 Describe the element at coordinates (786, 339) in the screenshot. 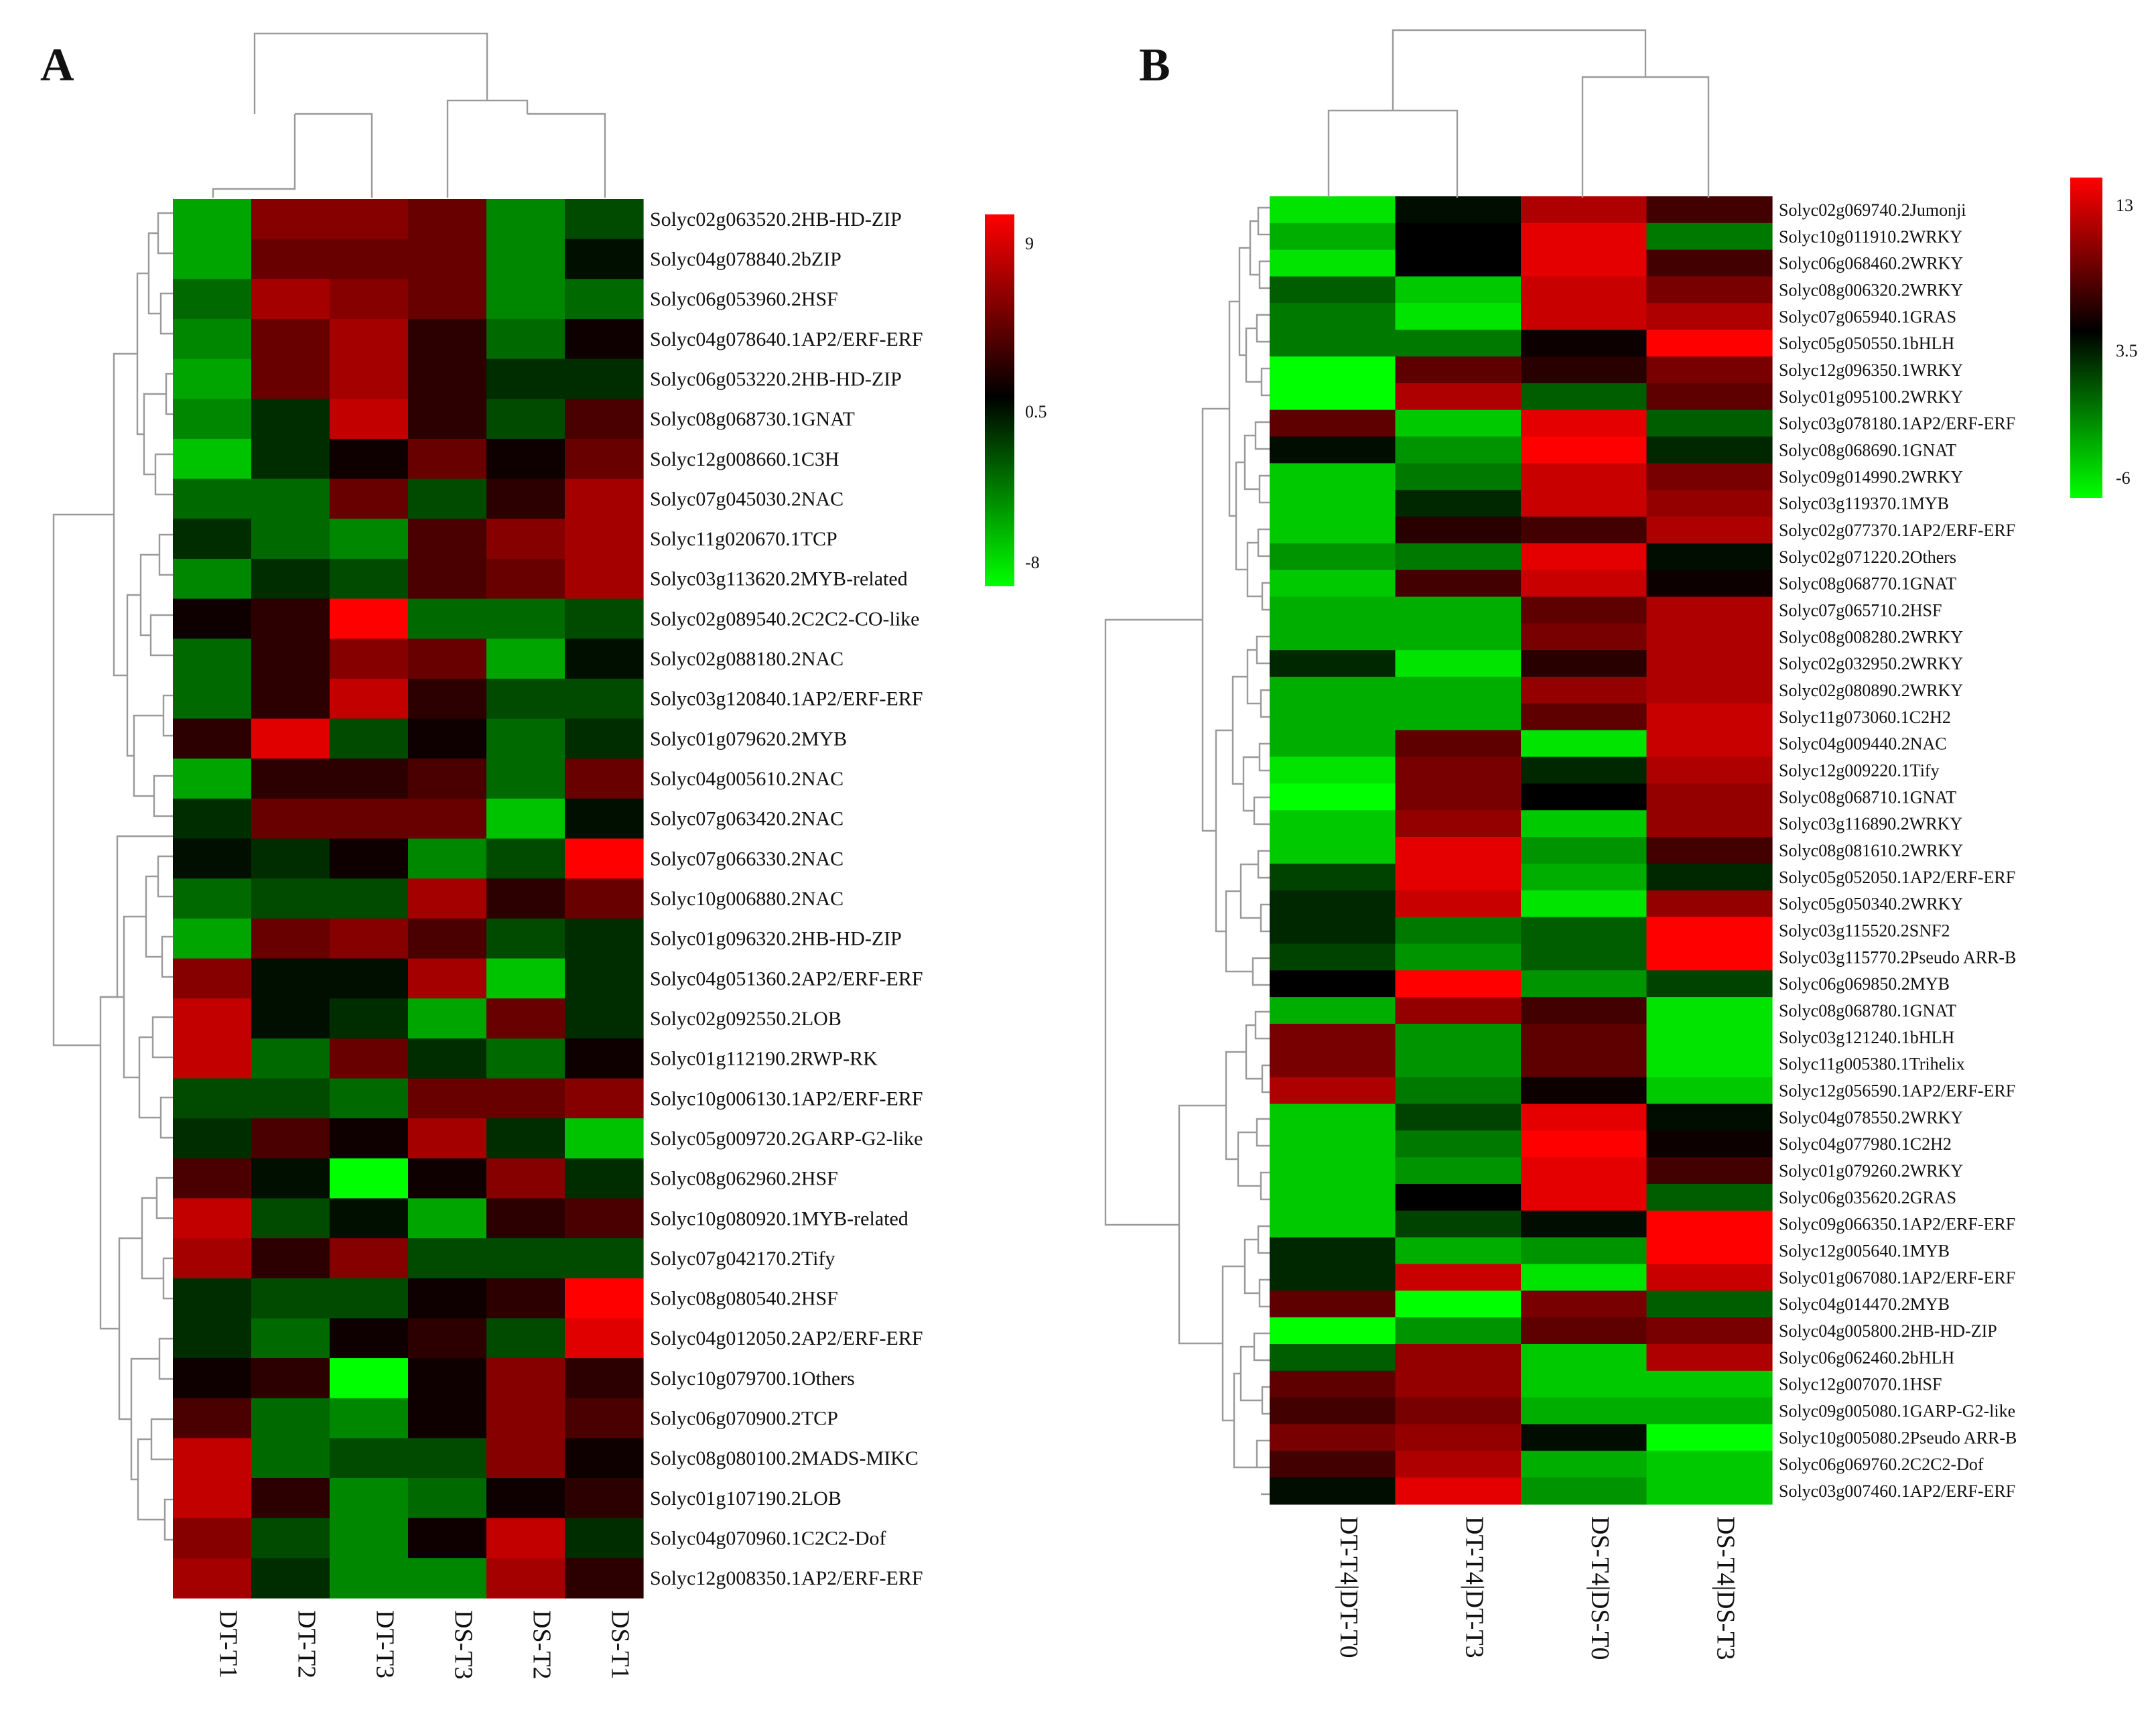

I see `a-row-label: Solyc04g078640.1AP2/ERF-ERF` at that location.